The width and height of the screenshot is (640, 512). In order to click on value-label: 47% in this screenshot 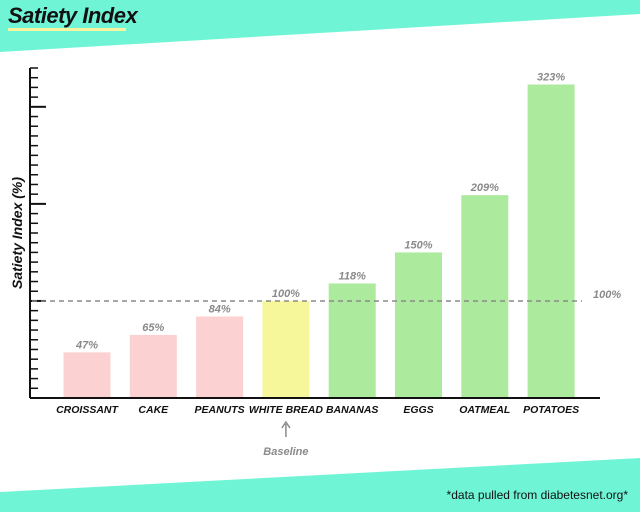, I will do `click(86, 345)`.